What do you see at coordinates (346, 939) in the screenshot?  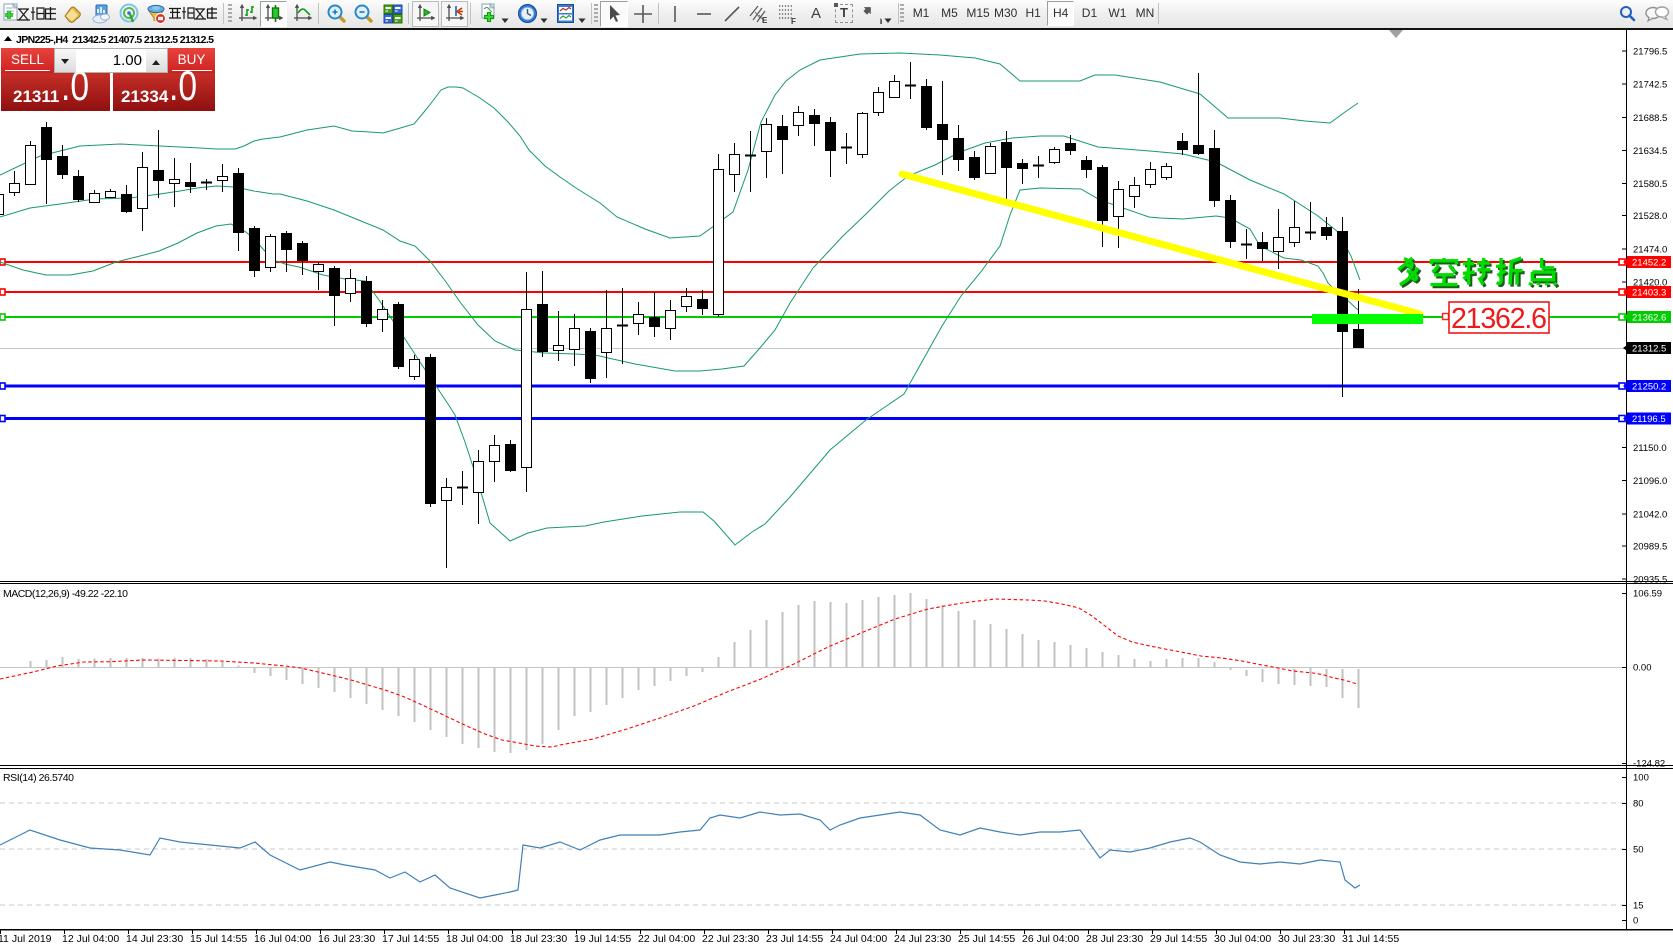 I see `svg-text: 16 Jul 23:30` at bounding box center [346, 939].